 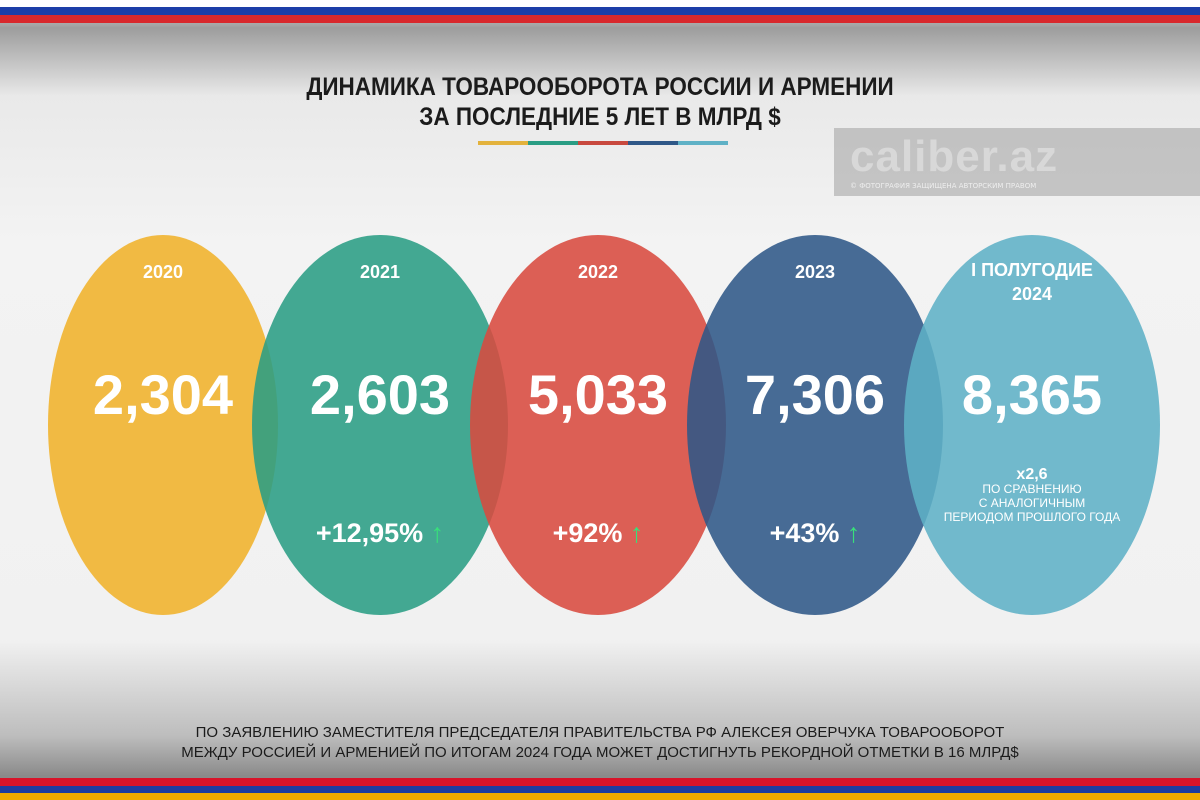 What do you see at coordinates (598, 394) in the screenshot?
I see `value-label: 5,033` at bounding box center [598, 394].